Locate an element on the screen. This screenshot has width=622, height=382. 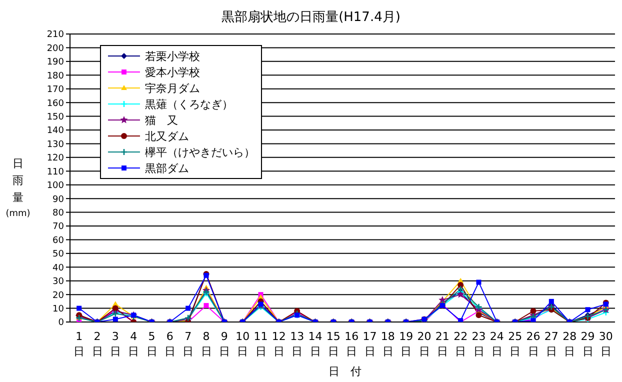
legend-label: 若栗小学校 is located at coordinates (172, 56).